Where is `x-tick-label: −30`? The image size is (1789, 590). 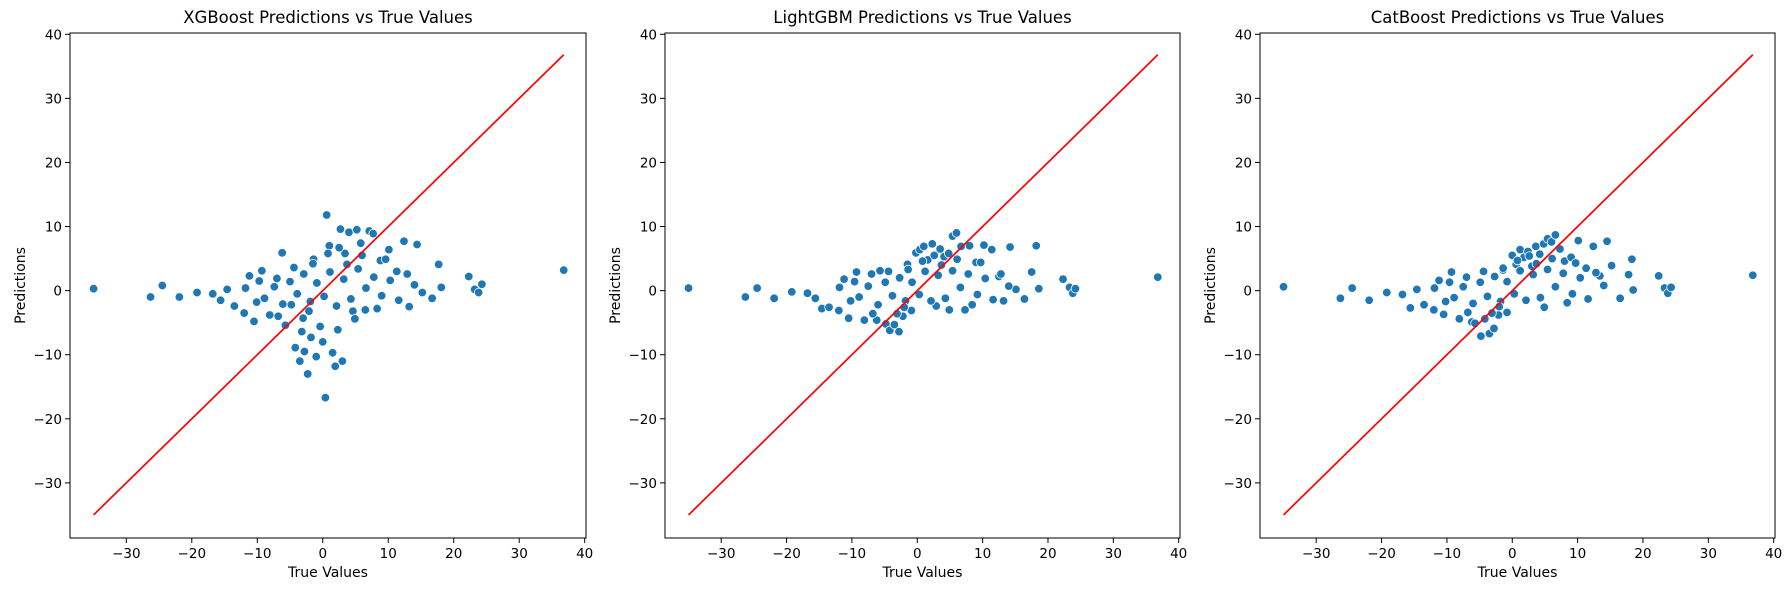
x-tick-label: −30 is located at coordinates (721, 554).